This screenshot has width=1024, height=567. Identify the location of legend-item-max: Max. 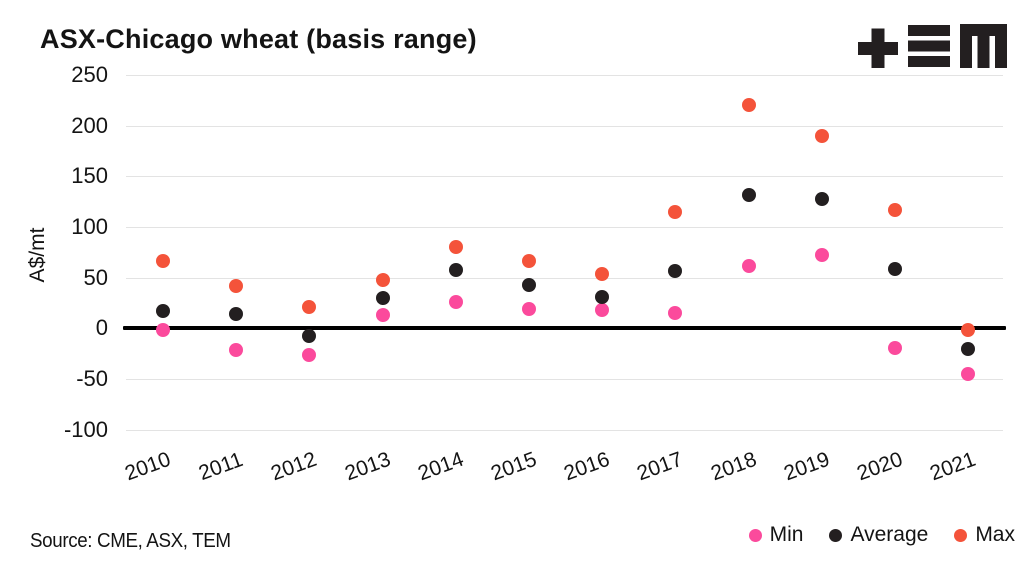
(984, 535).